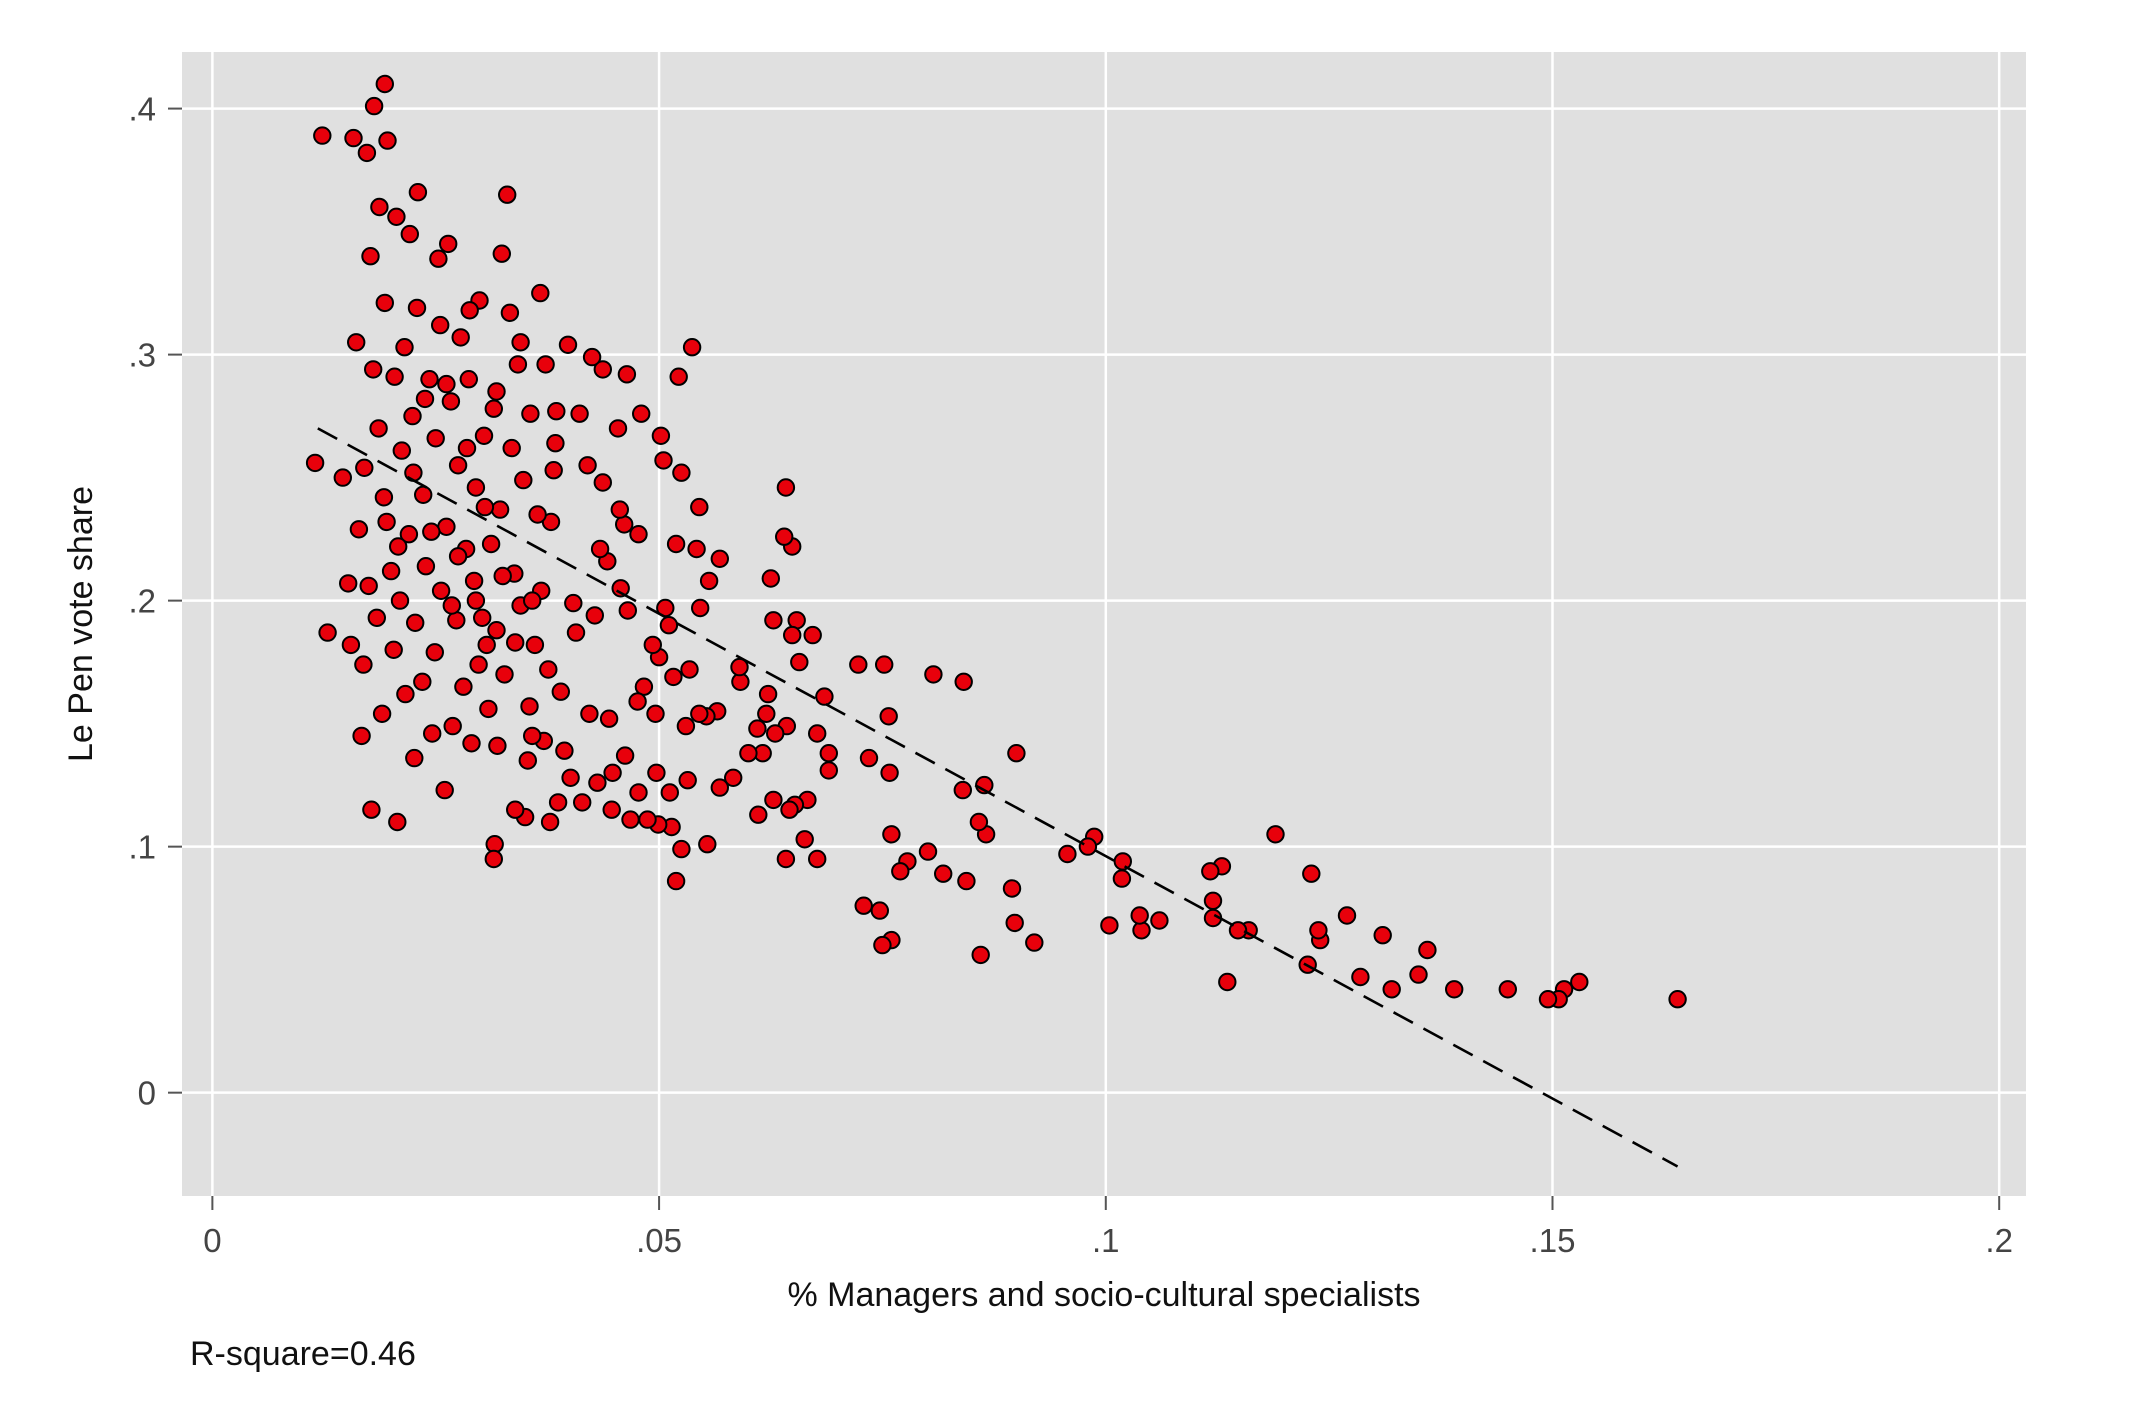 This screenshot has height=1422, width=2133. What do you see at coordinates (81, 624) in the screenshot?
I see `y-axis-label: Le Pen vote share` at bounding box center [81, 624].